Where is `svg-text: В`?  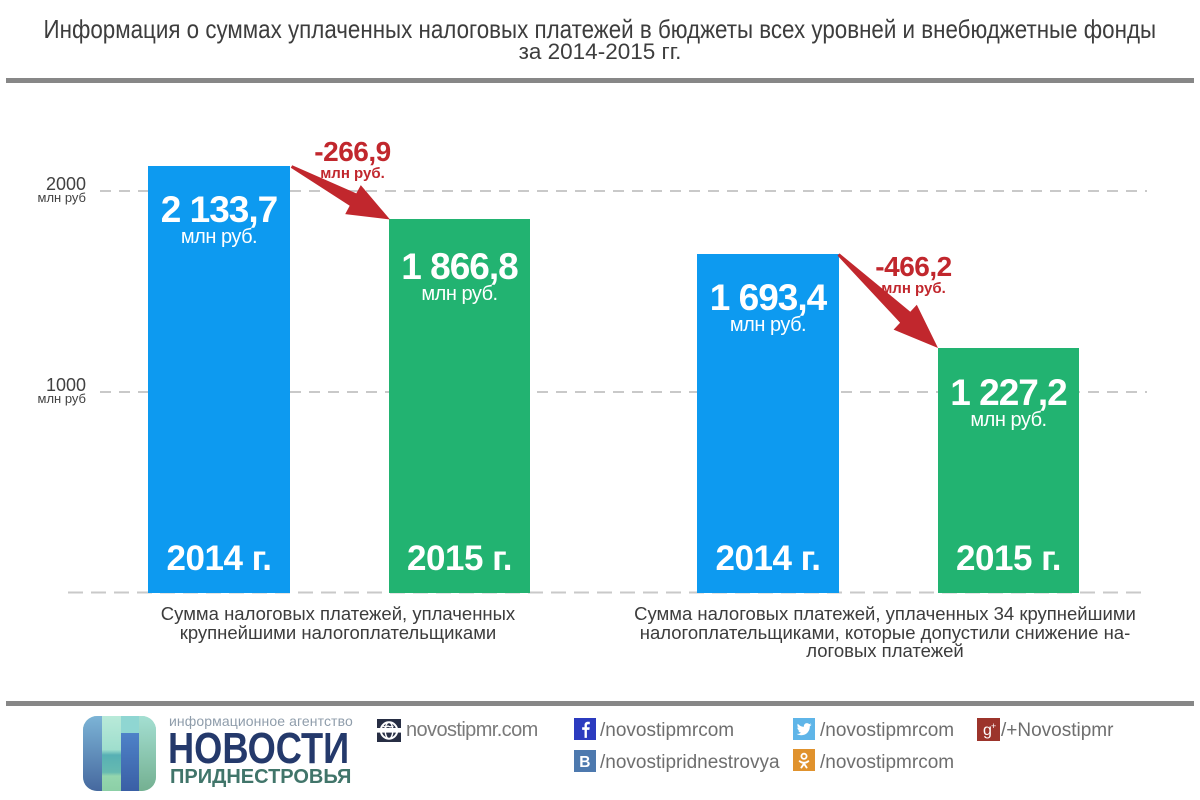 svg-text: В is located at coordinates (584, 762).